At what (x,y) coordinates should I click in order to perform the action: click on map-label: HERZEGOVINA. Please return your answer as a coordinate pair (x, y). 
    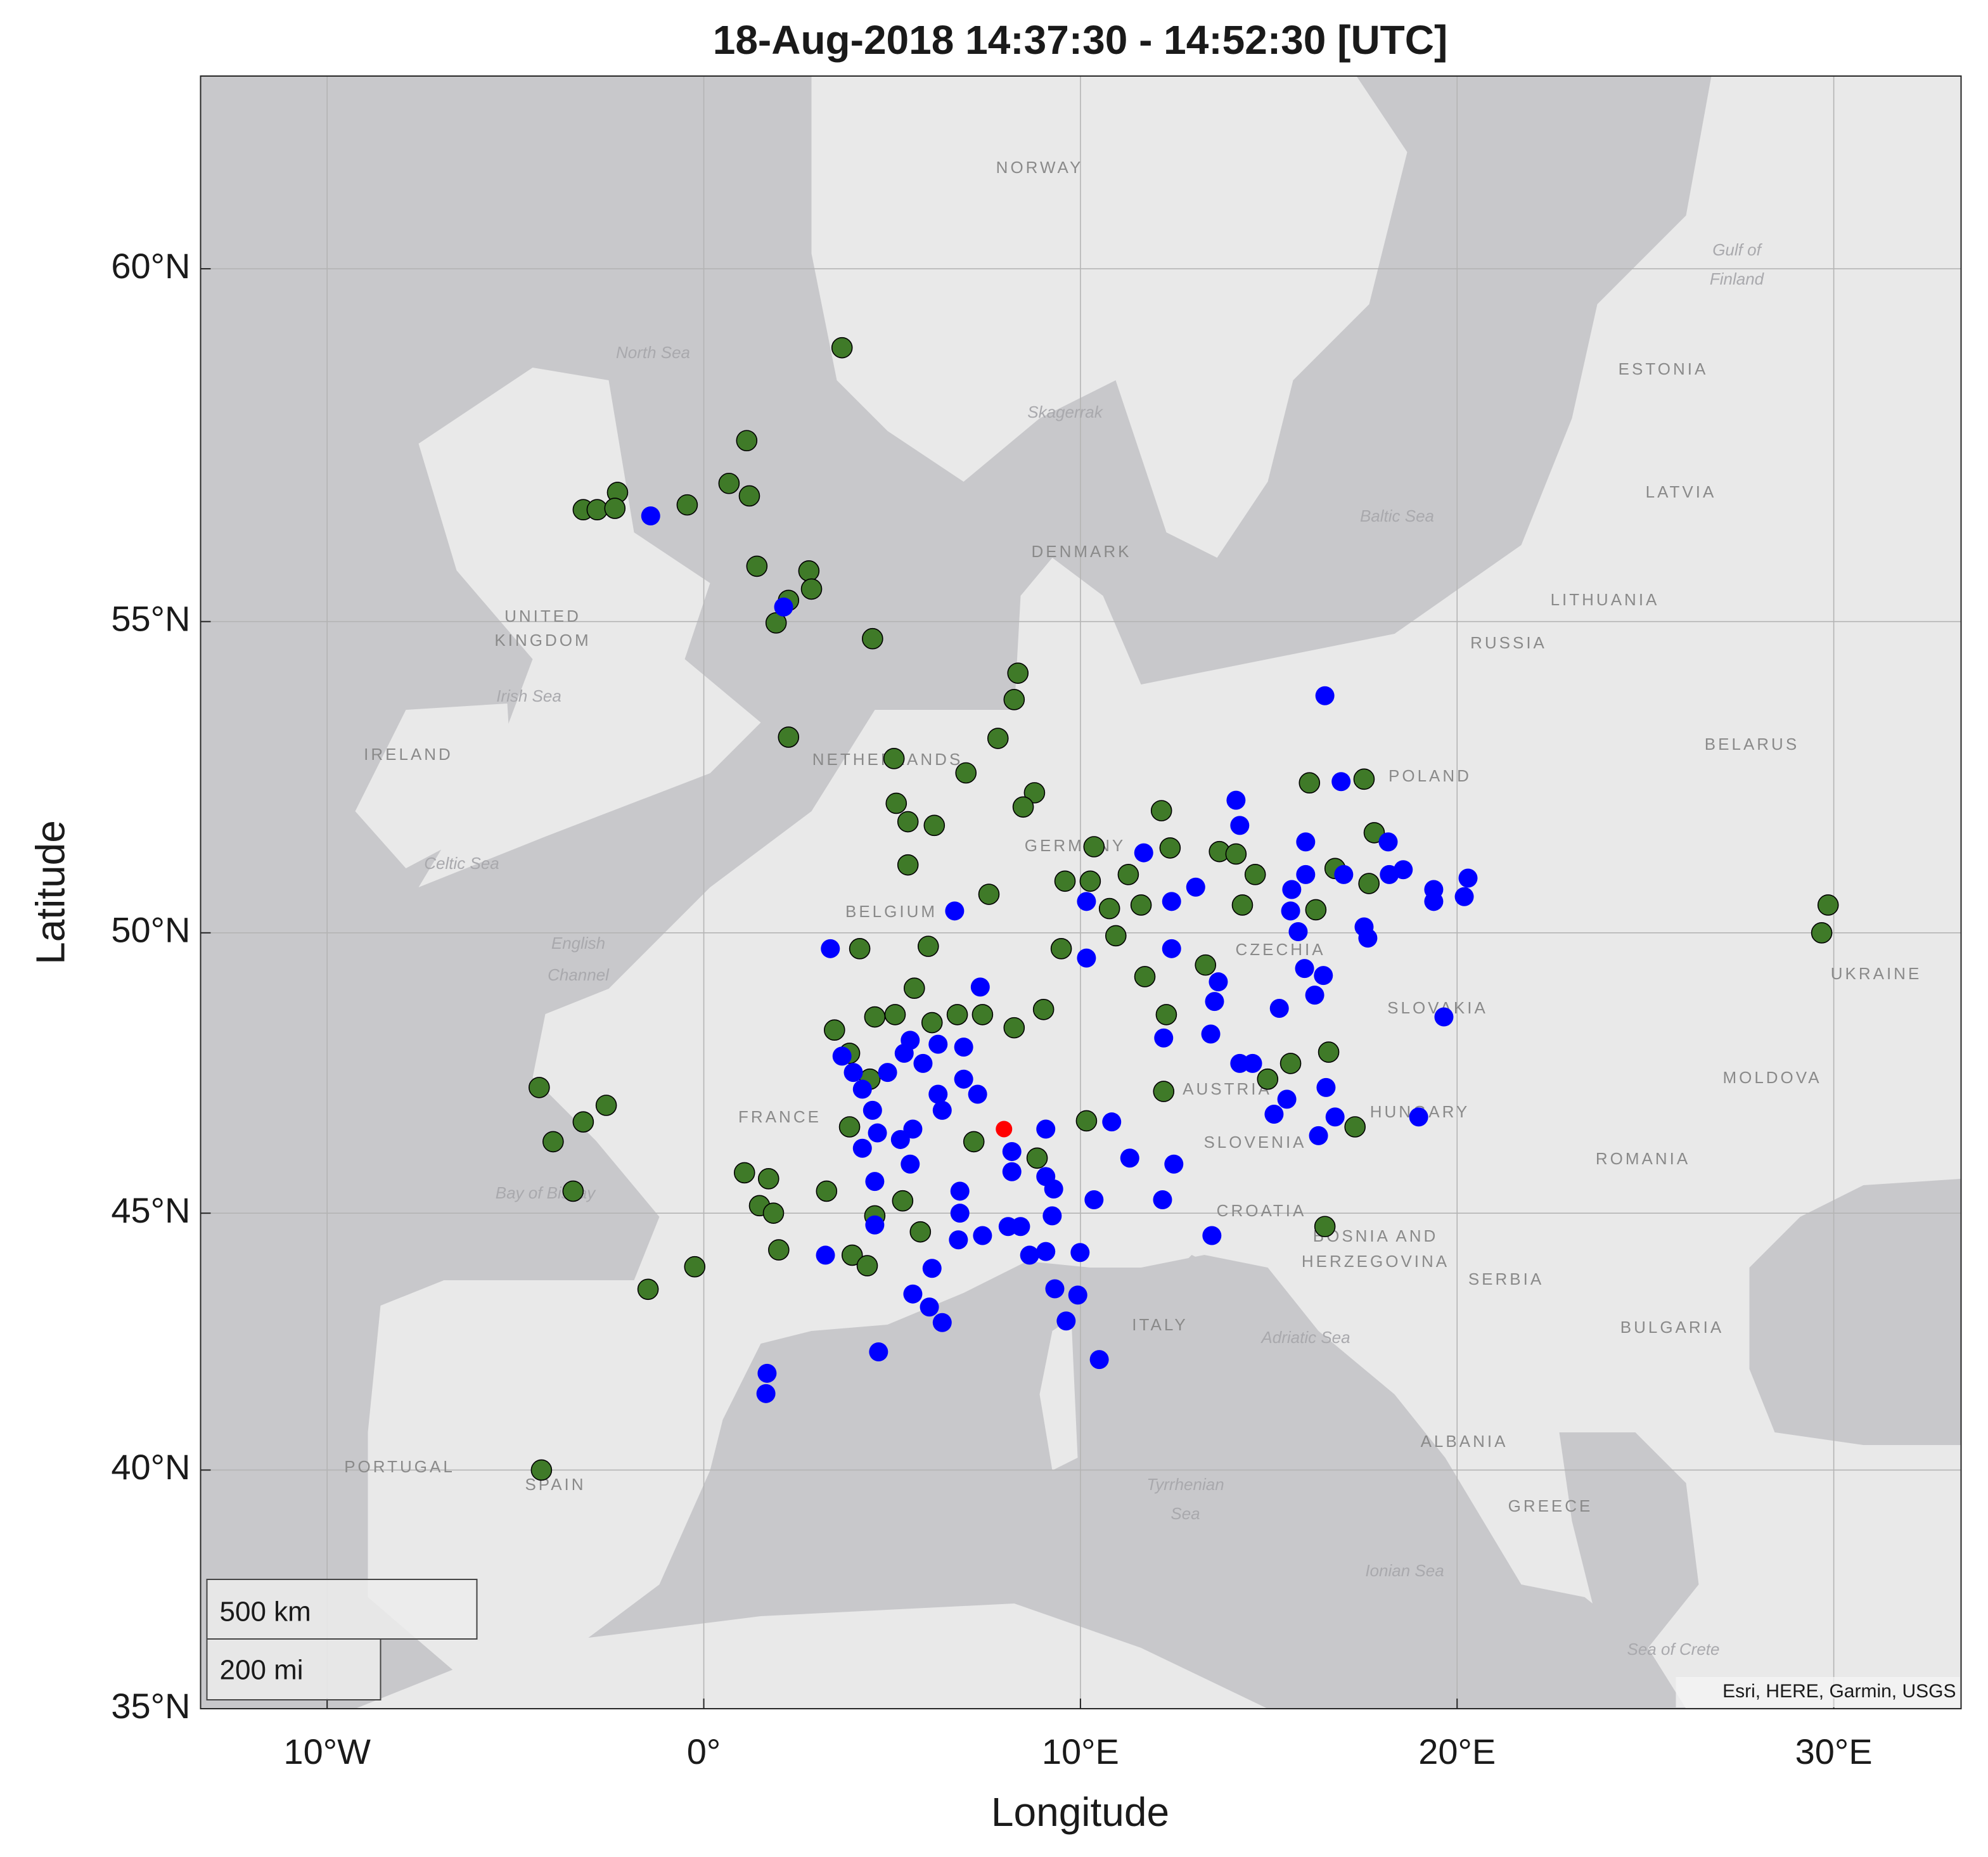
    Looking at the image, I should click on (1376, 1261).